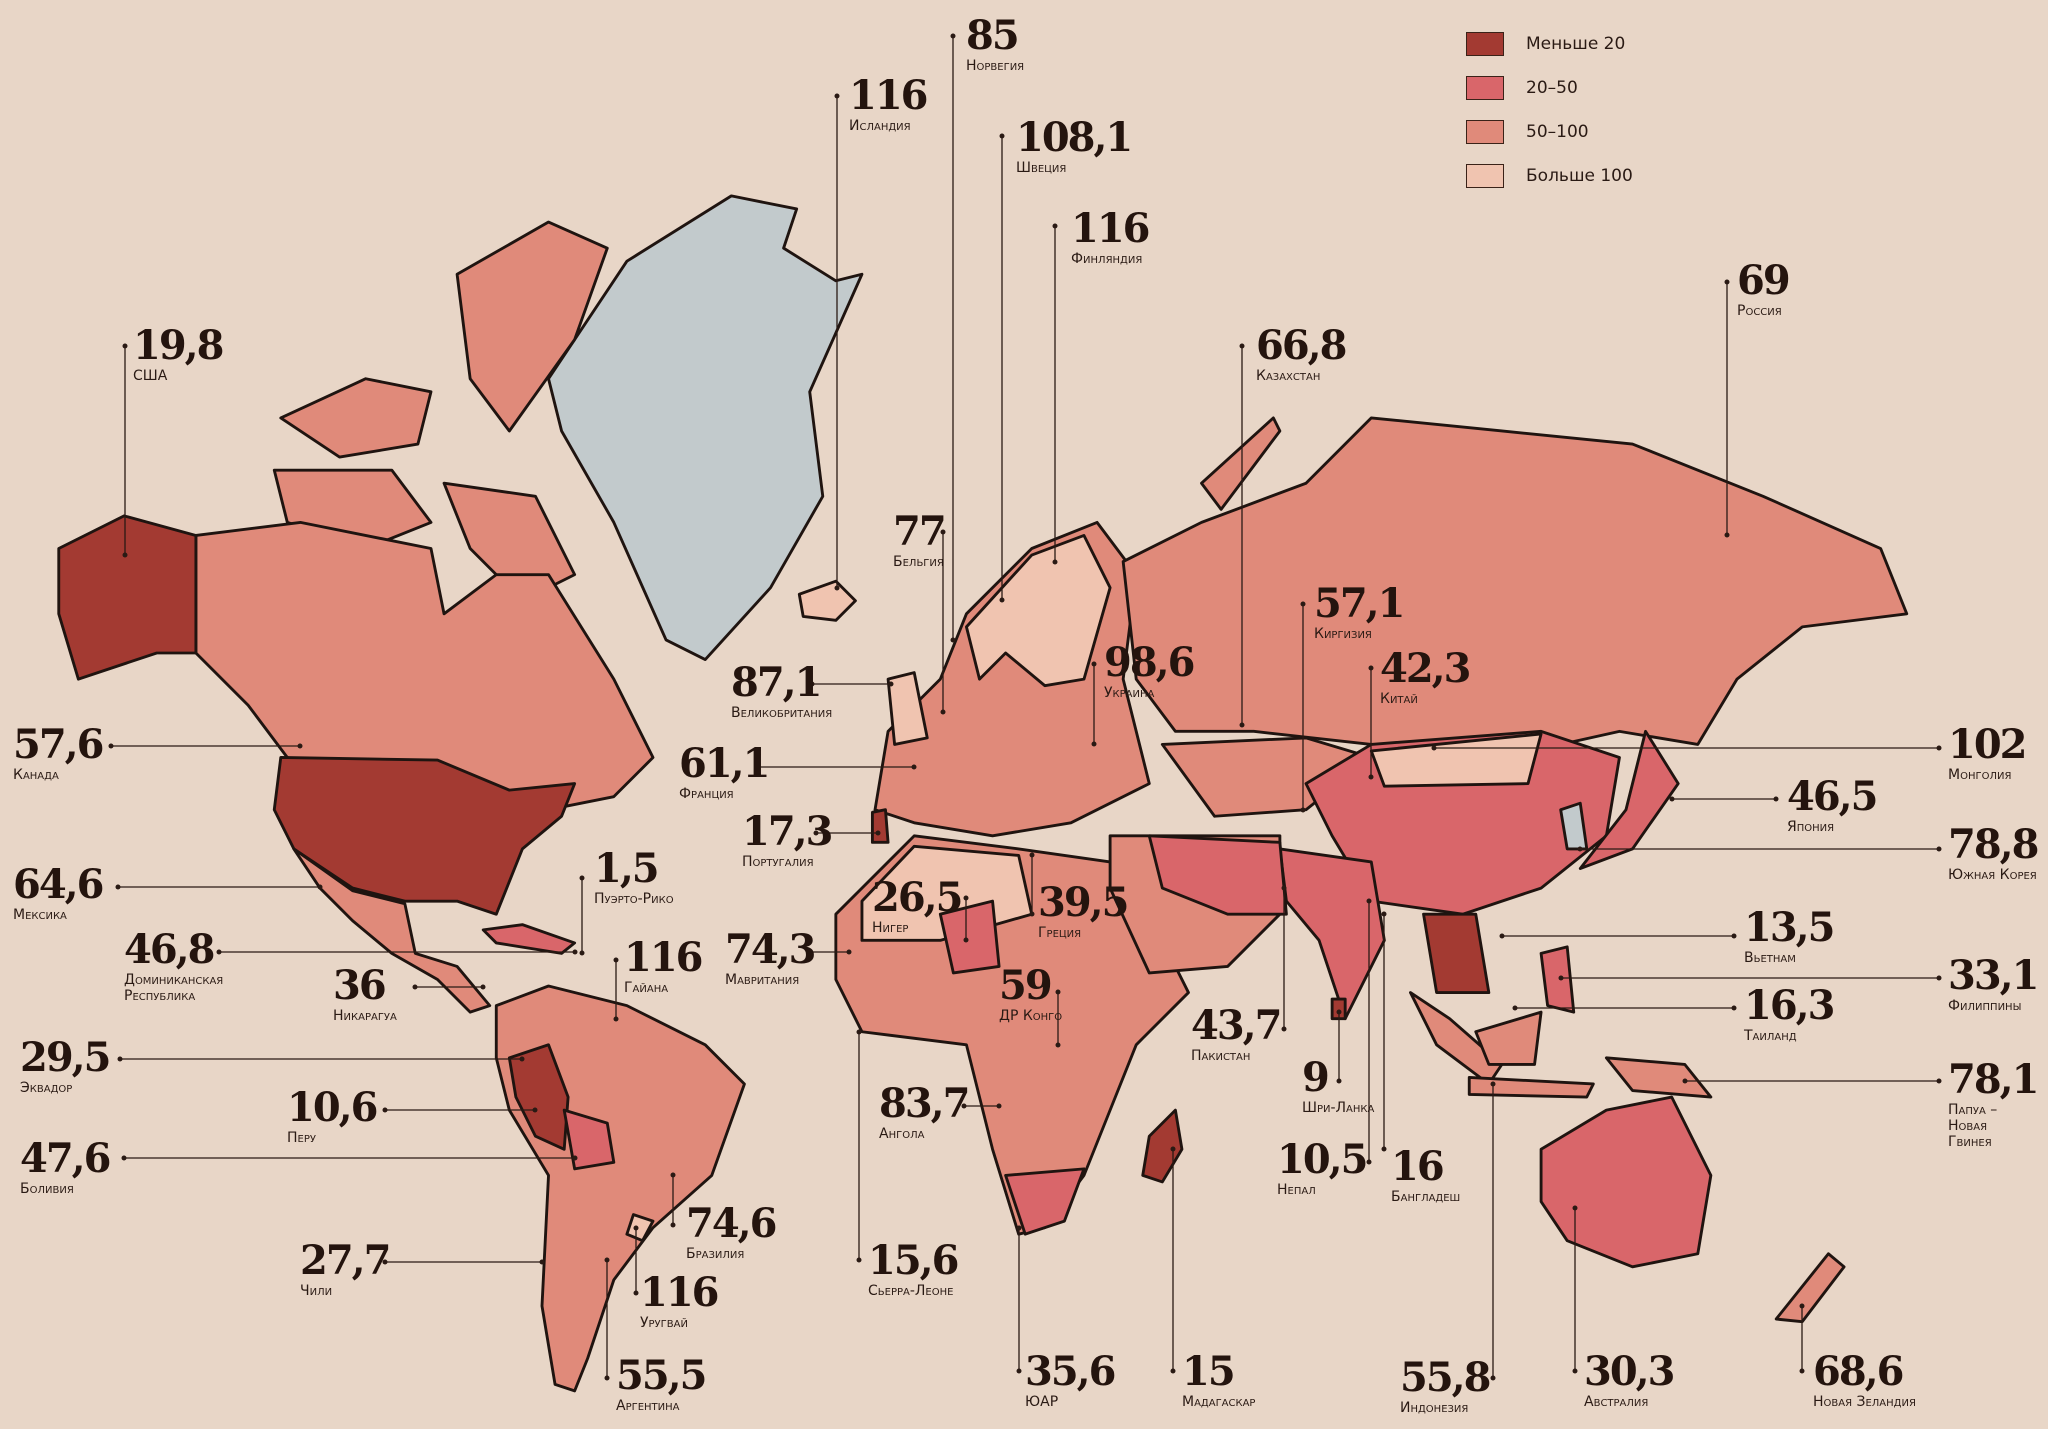 This screenshot has width=2048, height=1429. I want to click on country-label: 19,8 США, so click(178, 353).